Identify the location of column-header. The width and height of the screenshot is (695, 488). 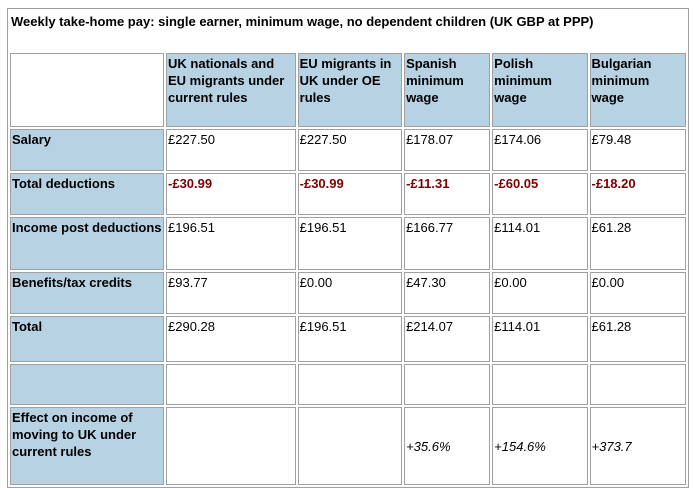
(87, 90).